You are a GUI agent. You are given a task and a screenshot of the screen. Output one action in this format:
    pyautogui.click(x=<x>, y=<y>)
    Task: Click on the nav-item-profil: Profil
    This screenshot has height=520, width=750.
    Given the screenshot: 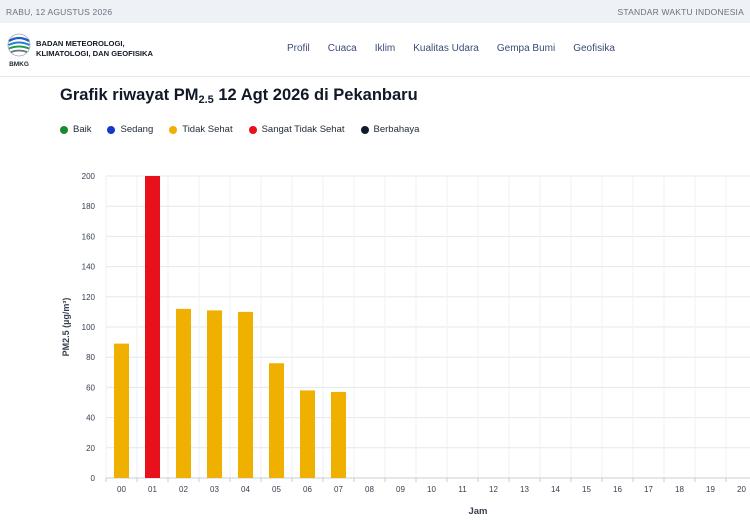 What is the action you would take?
    pyautogui.click(x=298, y=48)
    